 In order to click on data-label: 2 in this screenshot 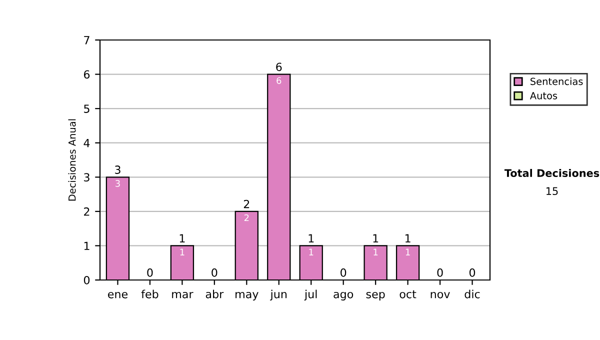, I will do `click(246, 218)`.